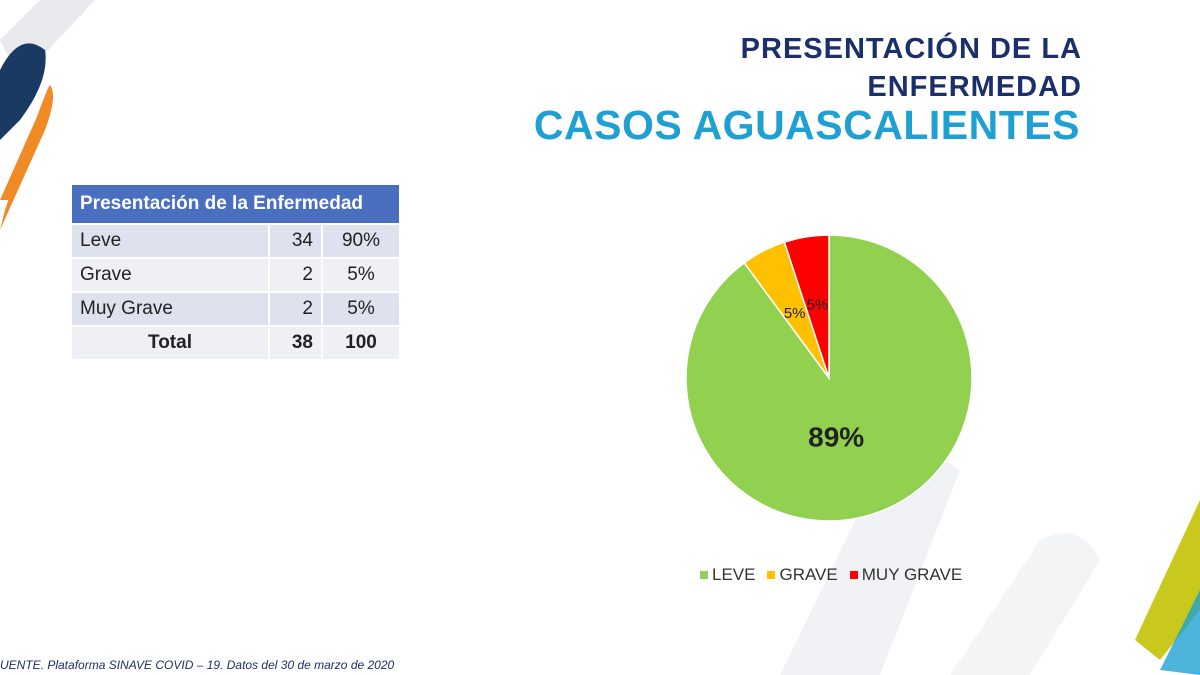 This screenshot has width=1200, height=675. What do you see at coordinates (808, 574) in the screenshot?
I see `legend-label: GRAVE` at bounding box center [808, 574].